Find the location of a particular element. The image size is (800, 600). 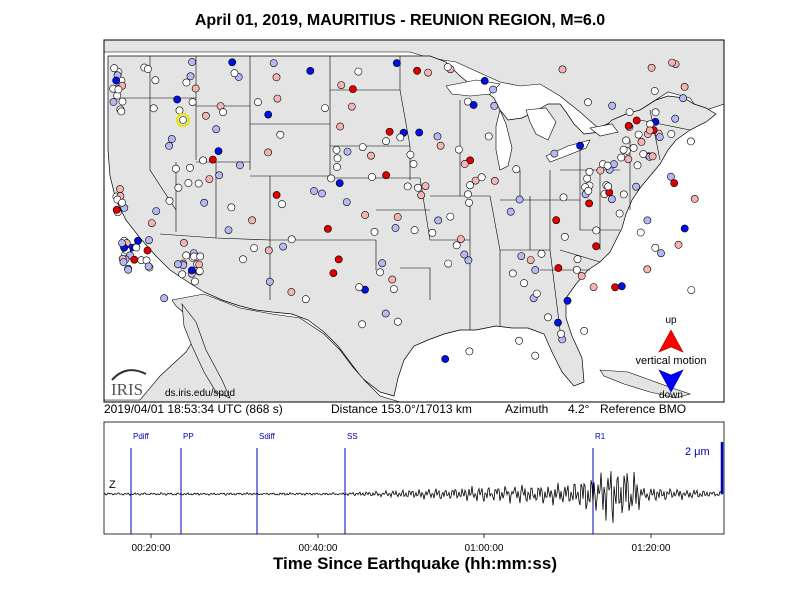

lake-michigan is located at coordinates (504, 140).